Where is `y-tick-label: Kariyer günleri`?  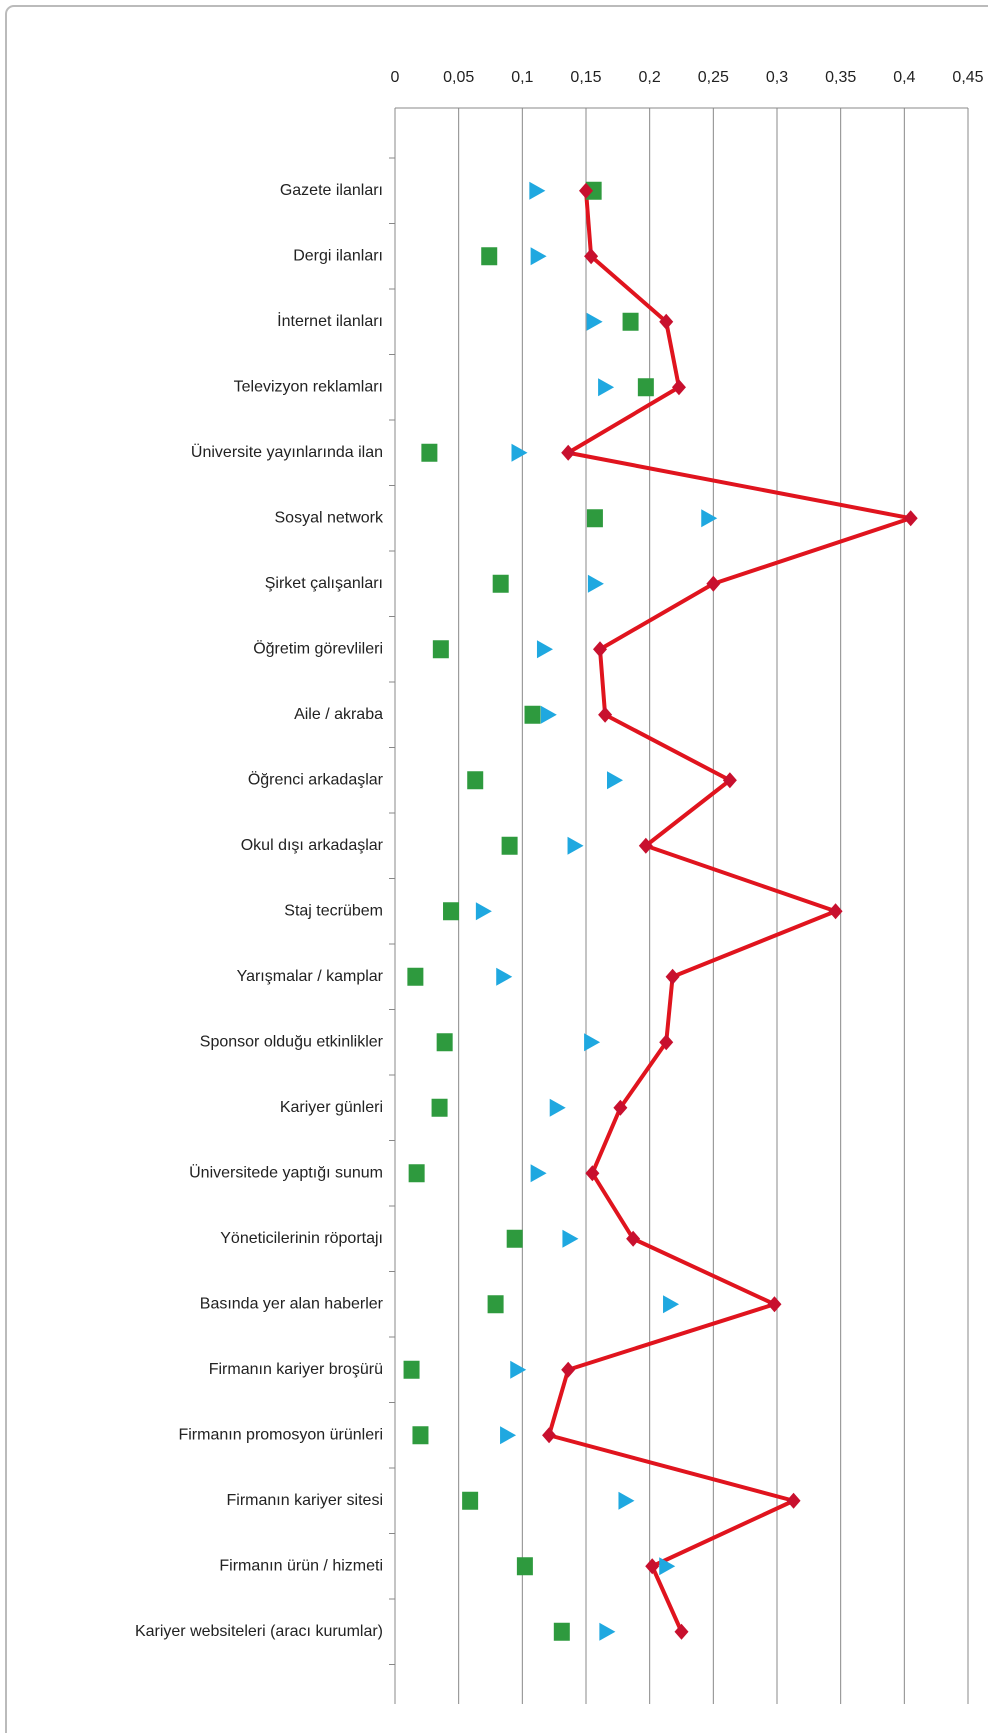
y-tick-label: Kariyer günleri is located at coordinates (331, 1107).